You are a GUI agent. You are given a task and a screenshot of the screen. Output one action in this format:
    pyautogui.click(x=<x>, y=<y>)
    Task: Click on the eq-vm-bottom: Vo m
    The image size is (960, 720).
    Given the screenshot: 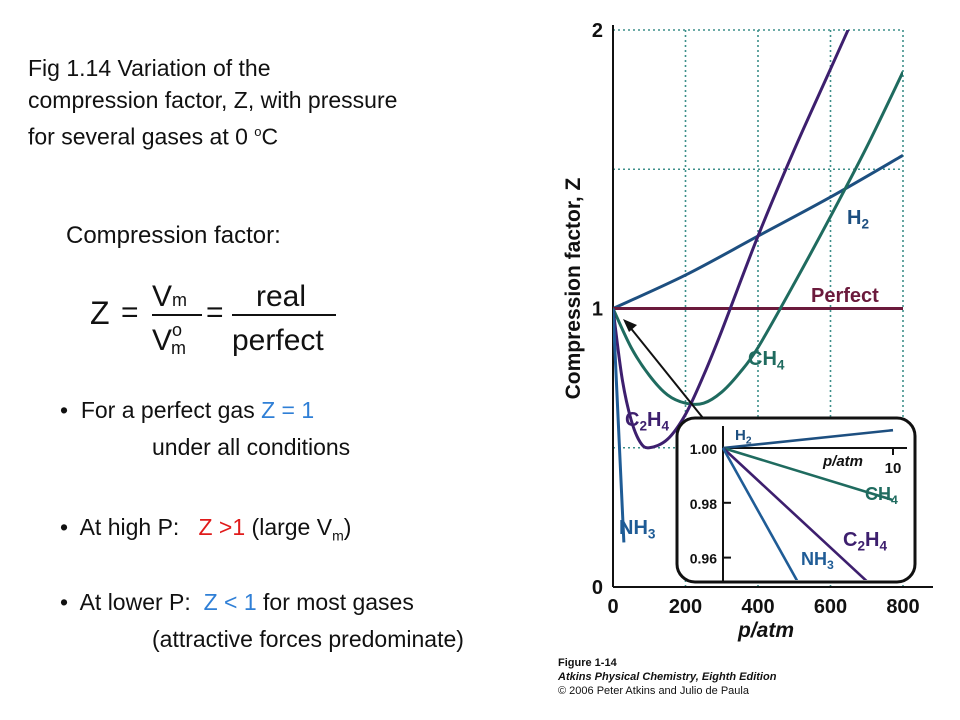 What is the action you would take?
    pyautogui.click(x=169, y=339)
    